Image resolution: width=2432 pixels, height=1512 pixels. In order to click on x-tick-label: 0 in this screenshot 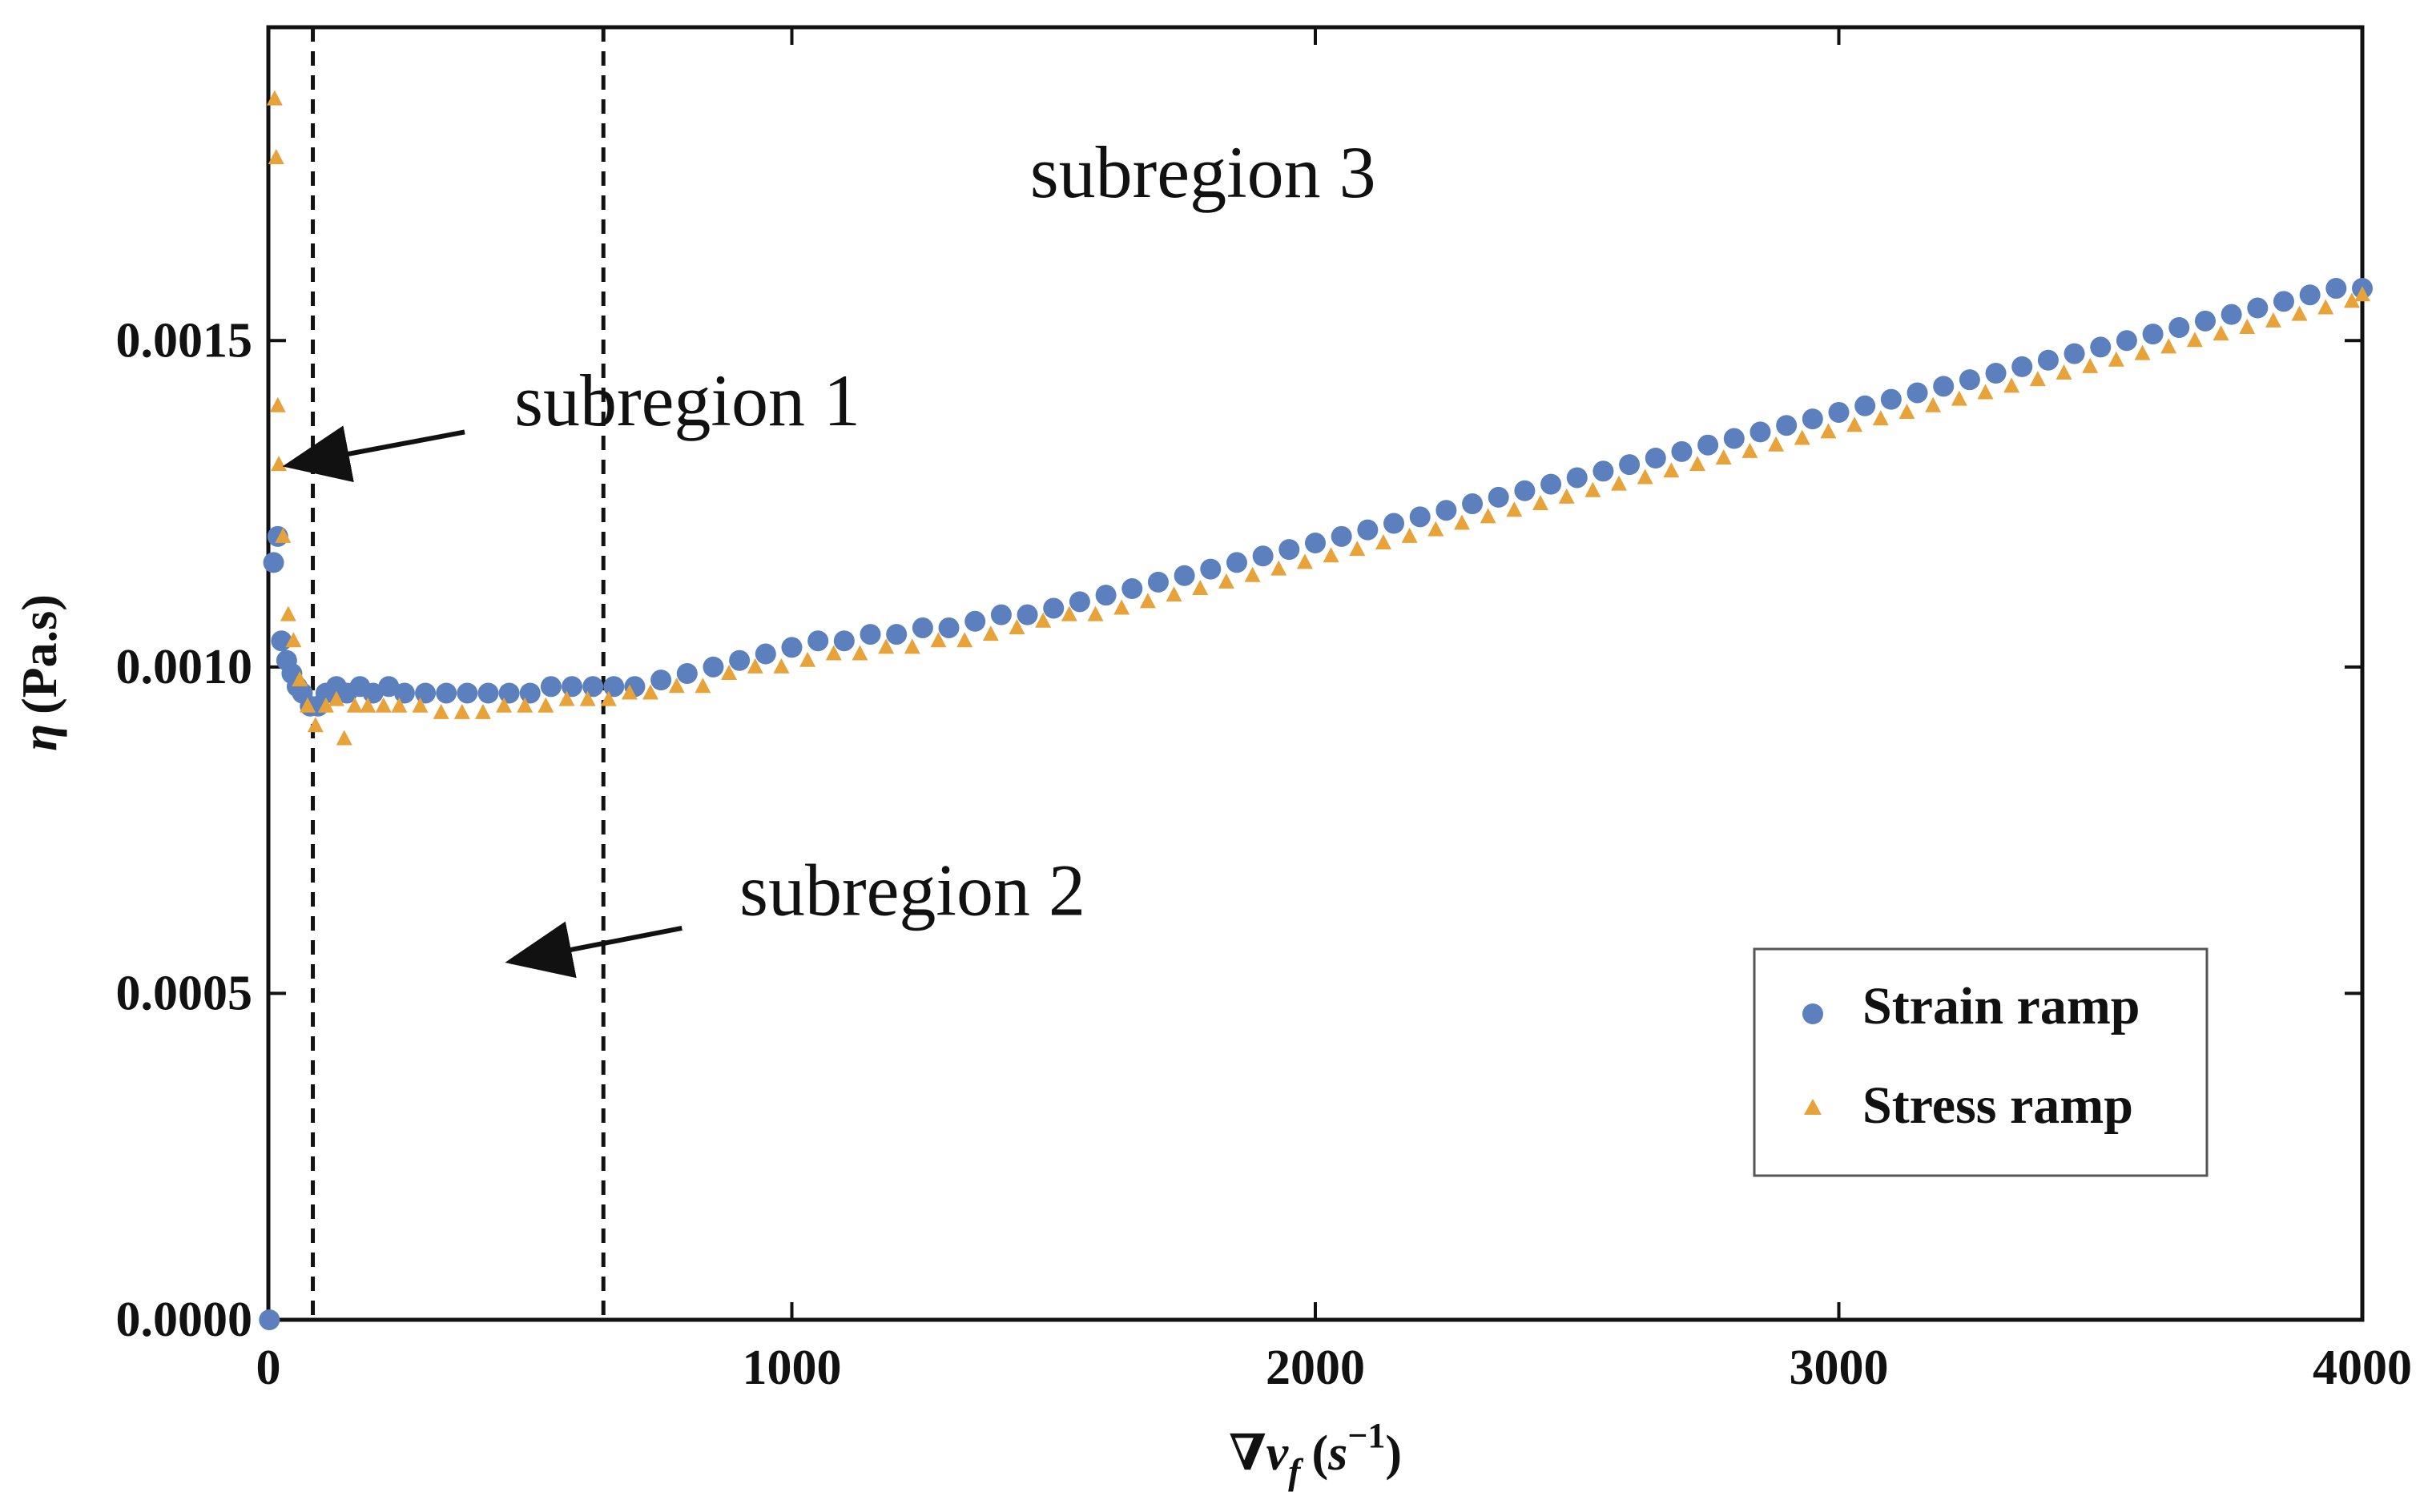, I will do `click(268, 1368)`.